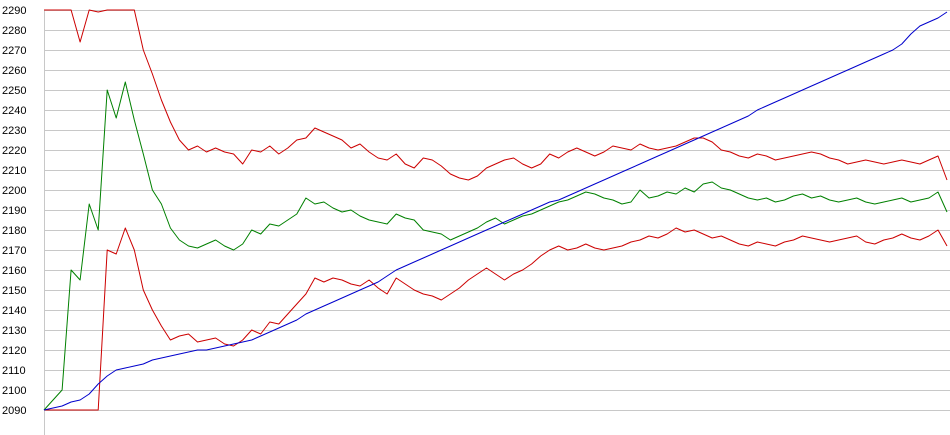  What do you see at coordinates (14, 51) in the screenshot?
I see `y-tick-label: 2270` at bounding box center [14, 51].